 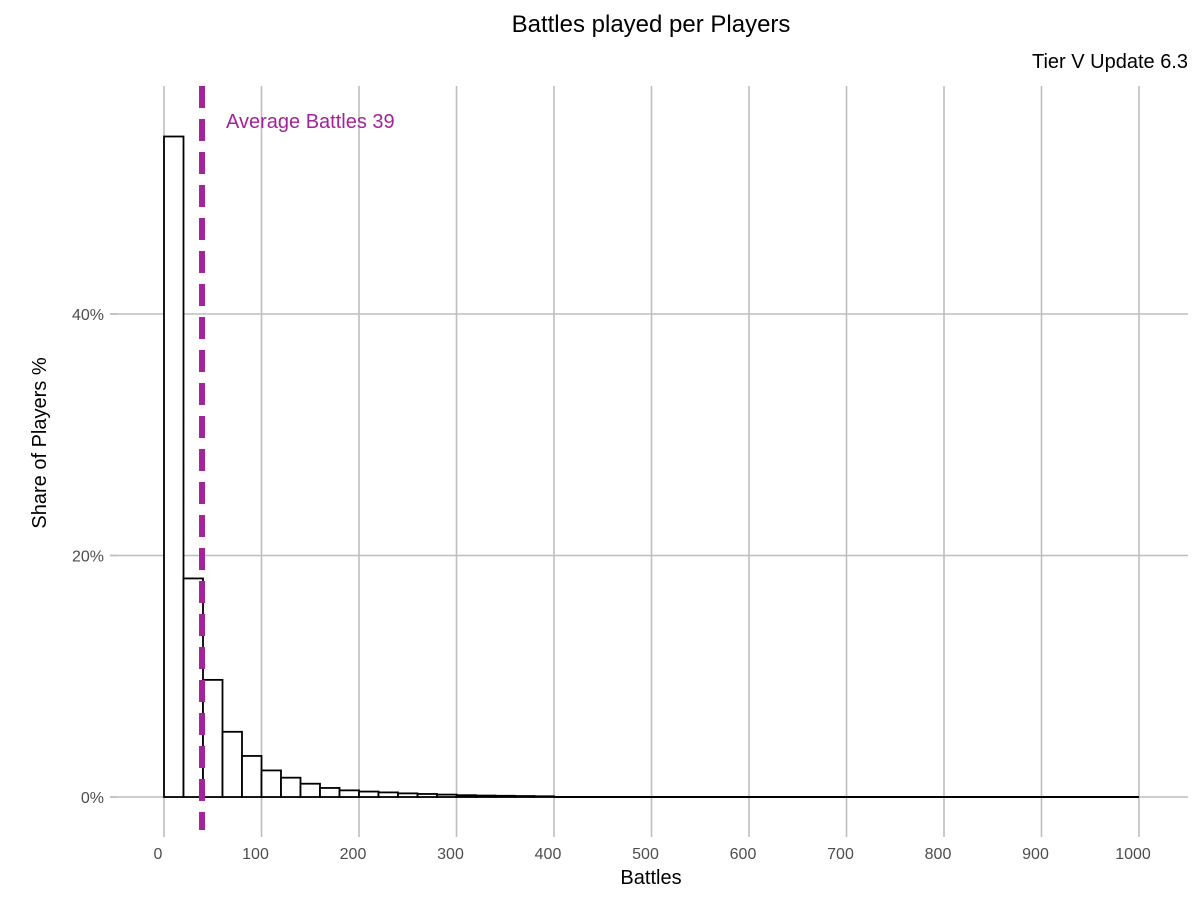 I want to click on x-tick-label: 1000, so click(x=1133, y=854).